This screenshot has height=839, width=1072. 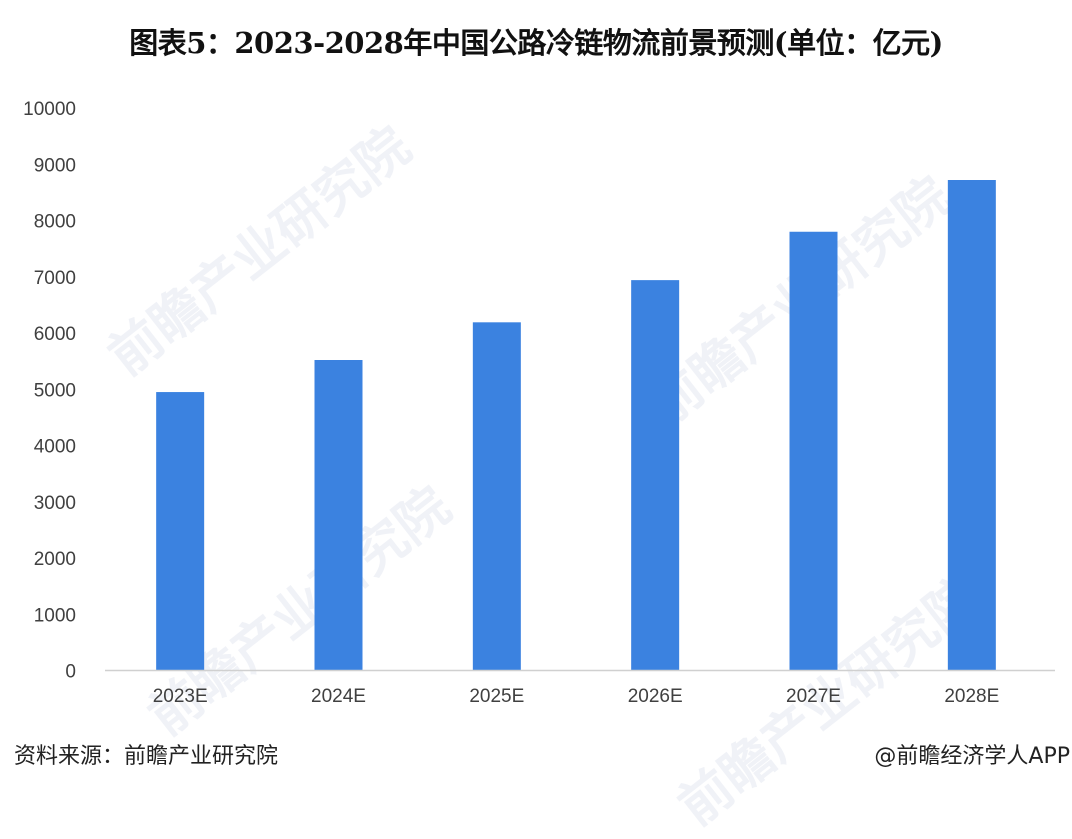 I want to click on x-tick-label: 2027E, so click(x=813, y=696).